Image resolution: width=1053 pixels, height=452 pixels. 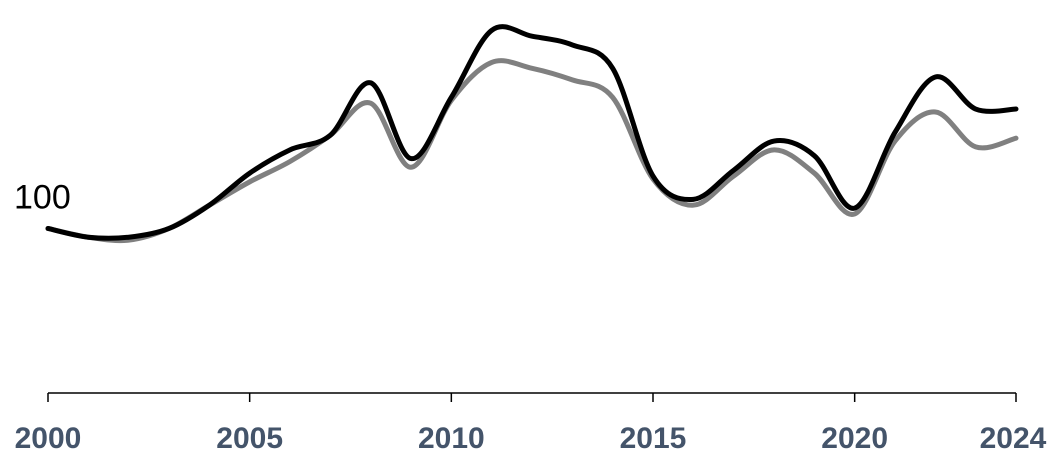 What do you see at coordinates (249, 437) in the screenshot?
I see `x-tick-label: 2005` at bounding box center [249, 437].